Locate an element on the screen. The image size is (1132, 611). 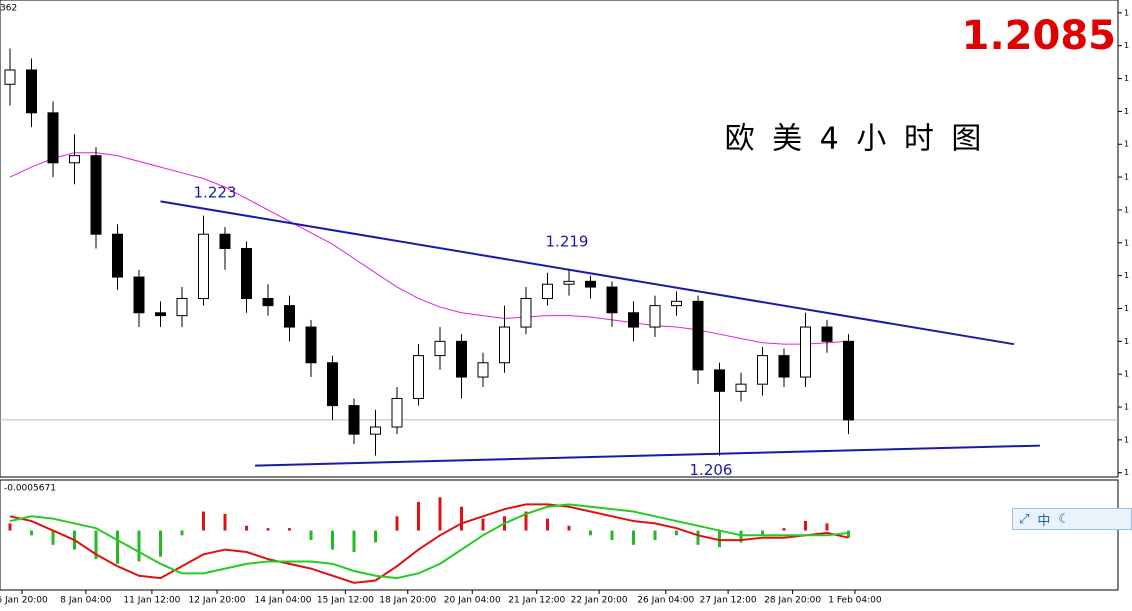
x-tick-label: 15 Jan 12:00 is located at coordinates (345, 601).